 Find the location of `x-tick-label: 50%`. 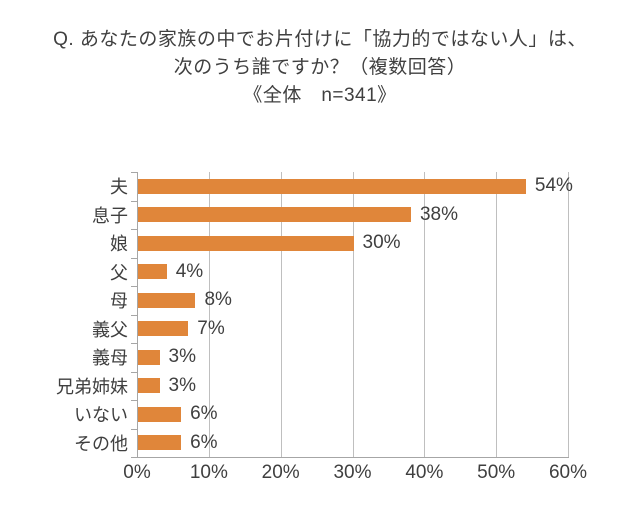

x-tick-label: 50% is located at coordinates (496, 472).